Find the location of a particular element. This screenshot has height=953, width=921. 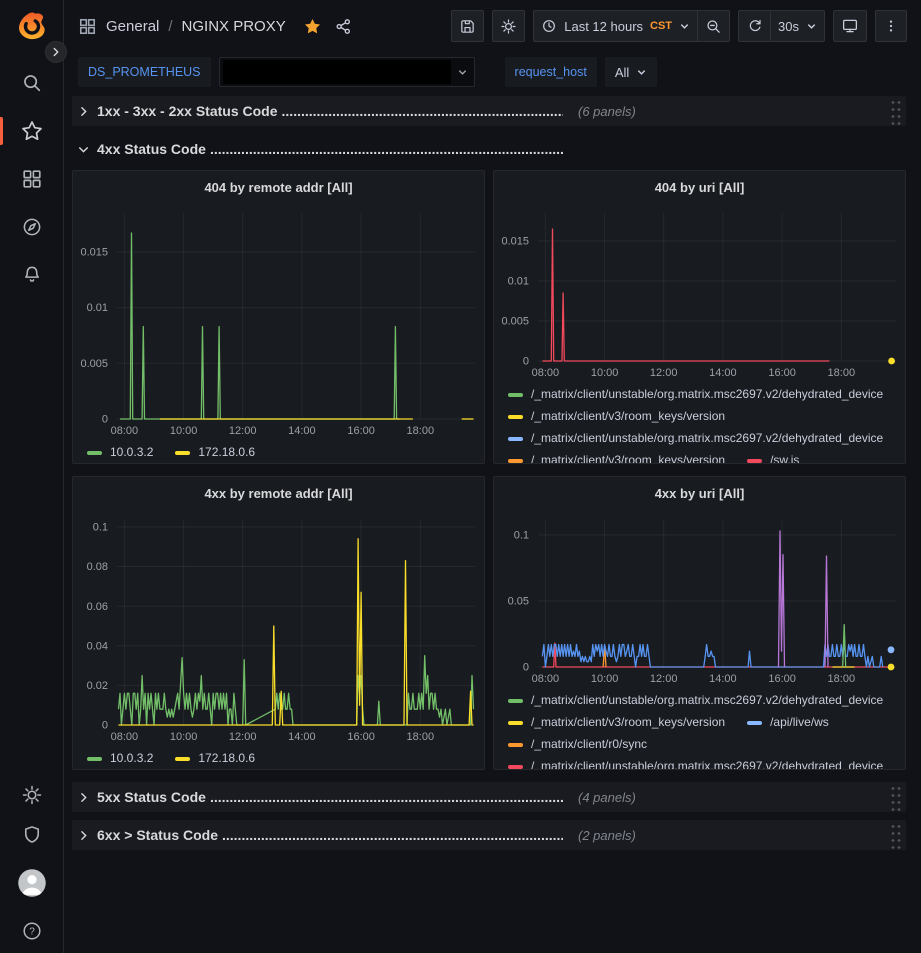

legend-item: /api/live/ws is located at coordinates (788, 722).